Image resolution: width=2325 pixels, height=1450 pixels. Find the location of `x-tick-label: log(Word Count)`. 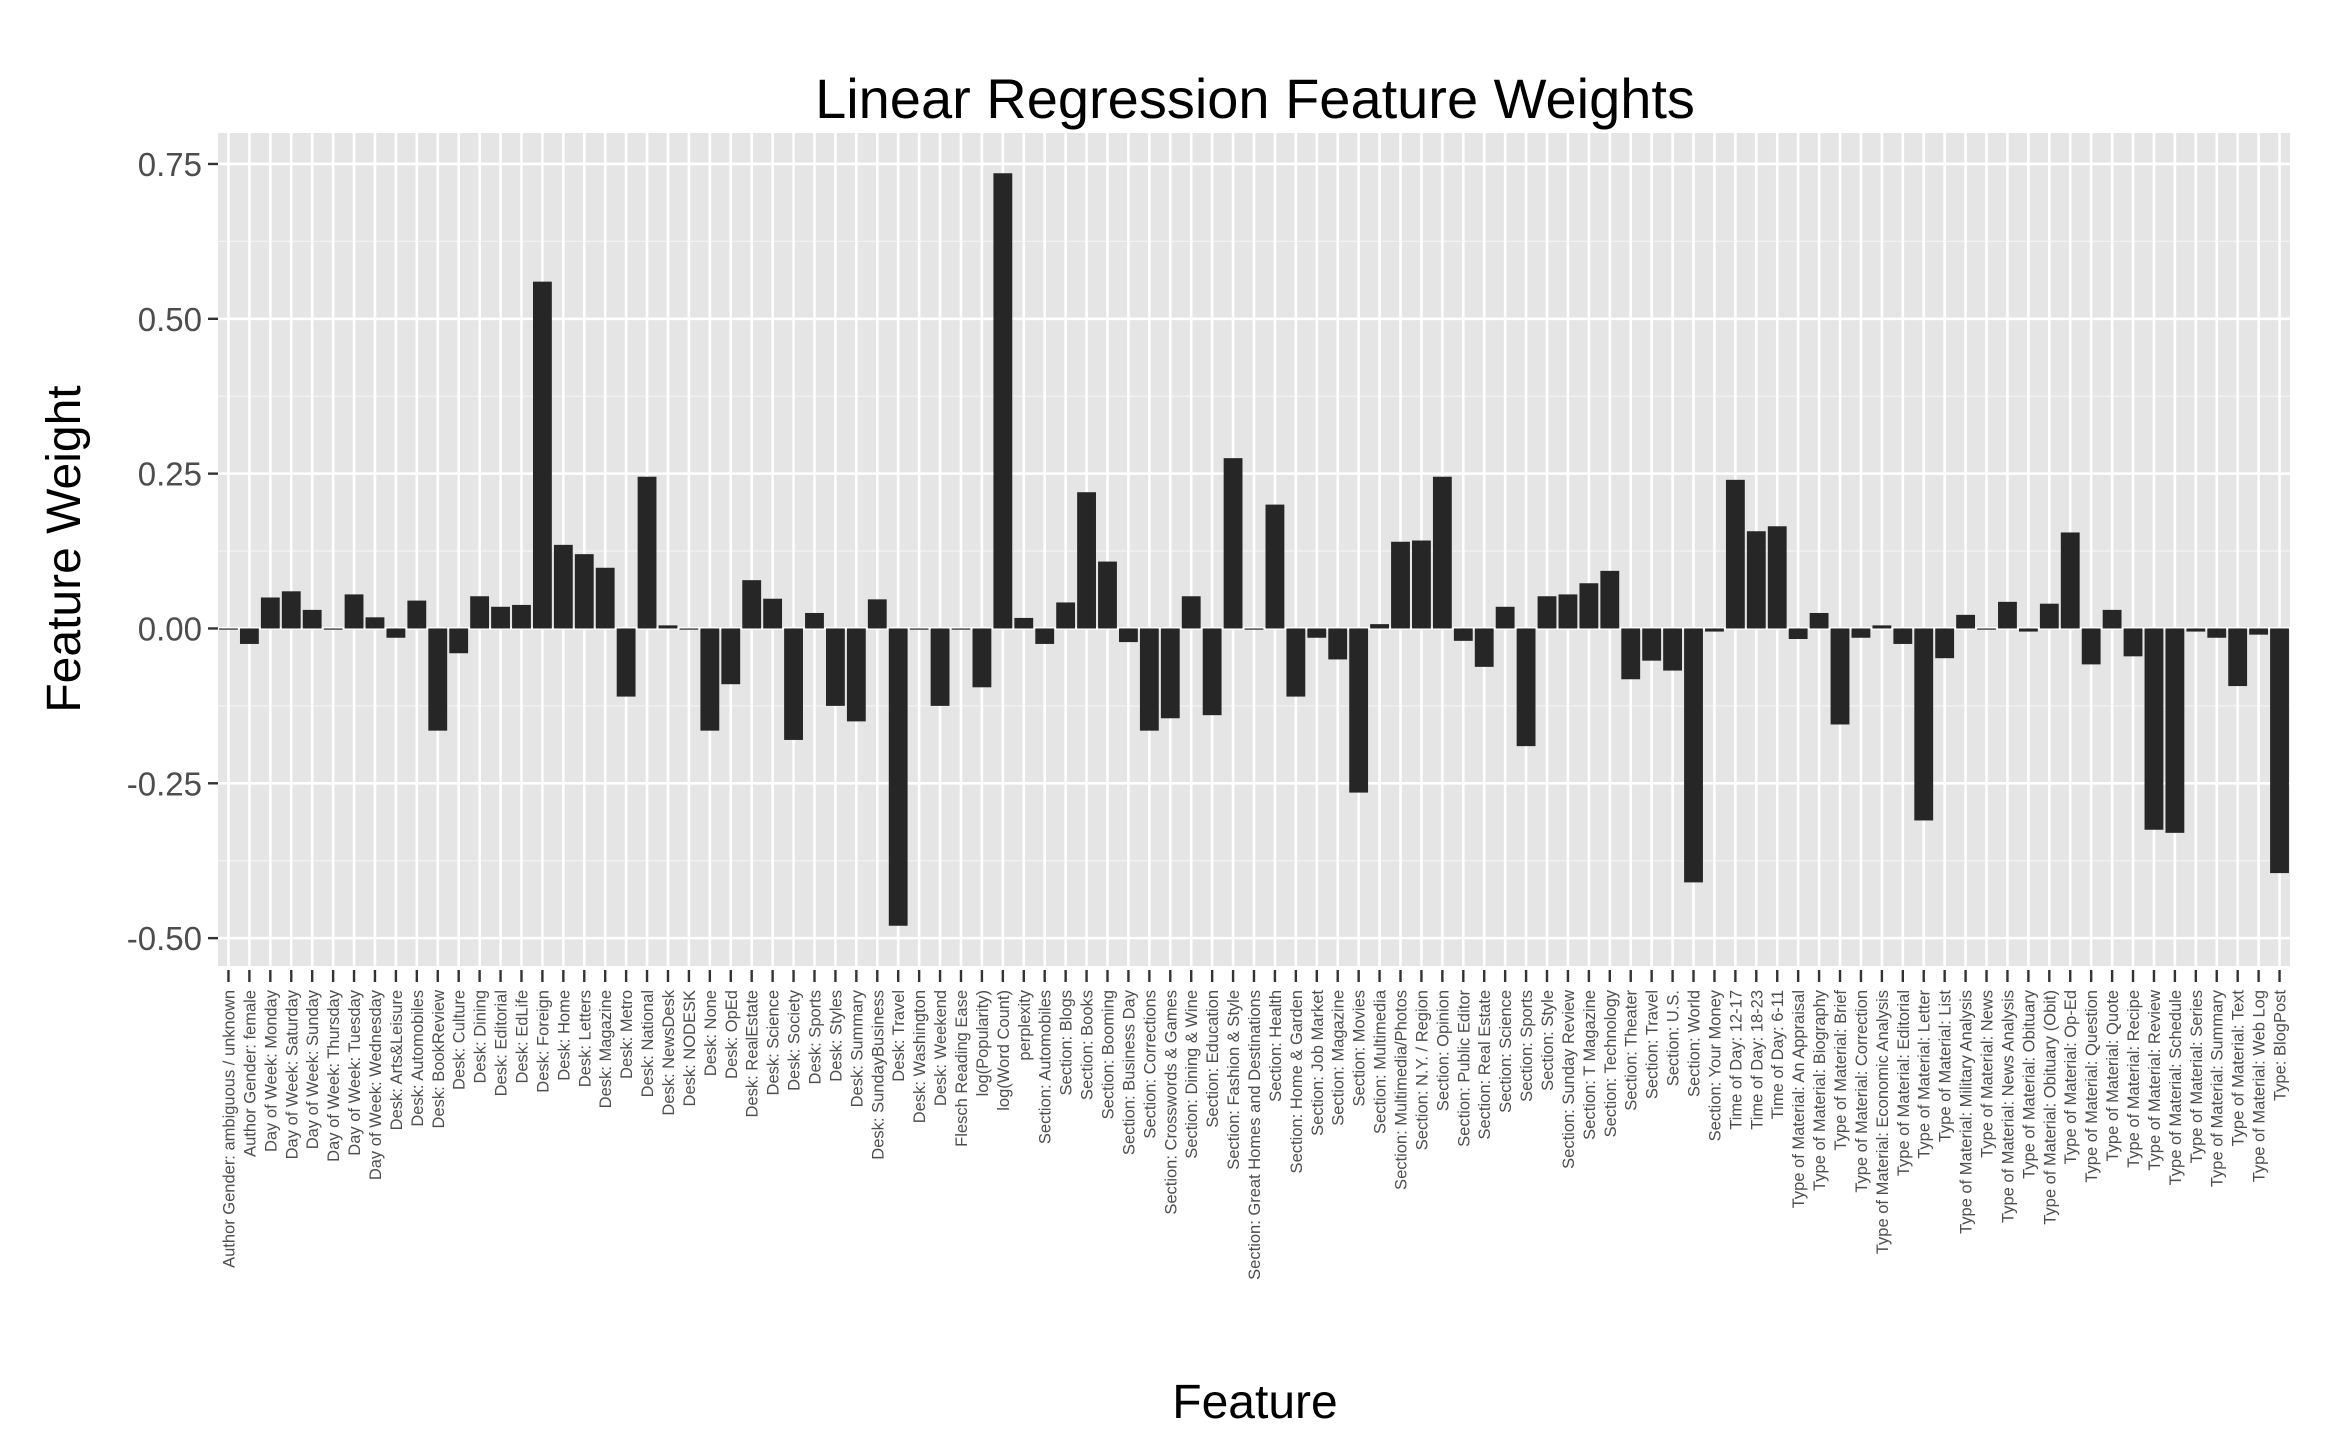

x-tick-label: log(Word Count) is located at coordinates (1004, 1050).